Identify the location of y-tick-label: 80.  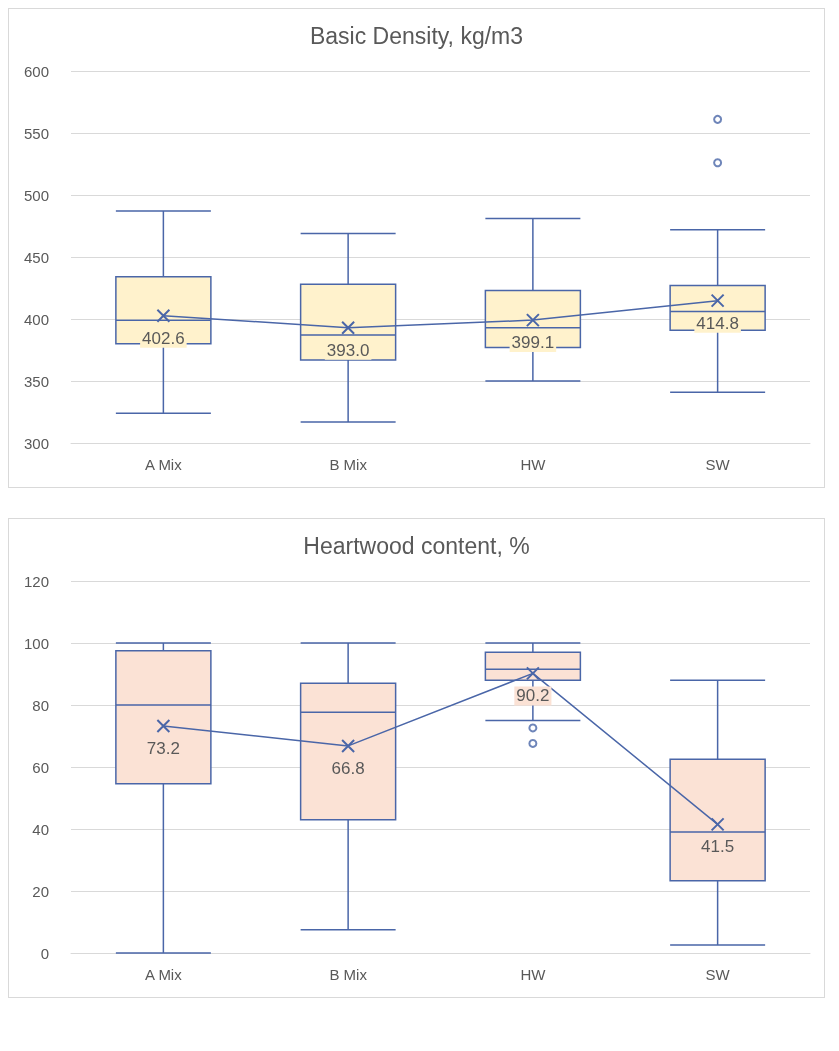
(40, 705).